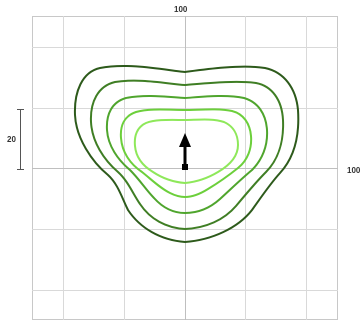 Image resolution: width=360 pixels, height=322 pixels. Describe the element at coordinates (20, 139) in the screenshot. I see `scale-bar` at that location.